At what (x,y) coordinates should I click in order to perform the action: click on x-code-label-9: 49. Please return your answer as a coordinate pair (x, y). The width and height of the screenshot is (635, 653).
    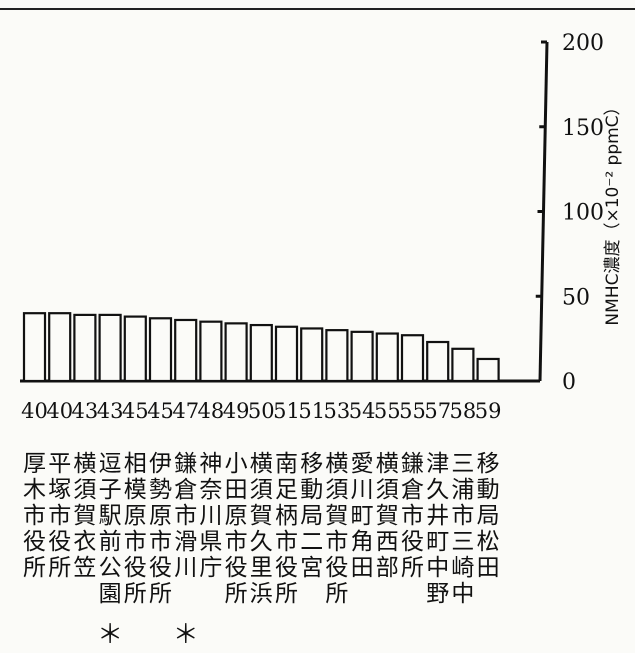
    Looking at the image, I should click on (236, 411).